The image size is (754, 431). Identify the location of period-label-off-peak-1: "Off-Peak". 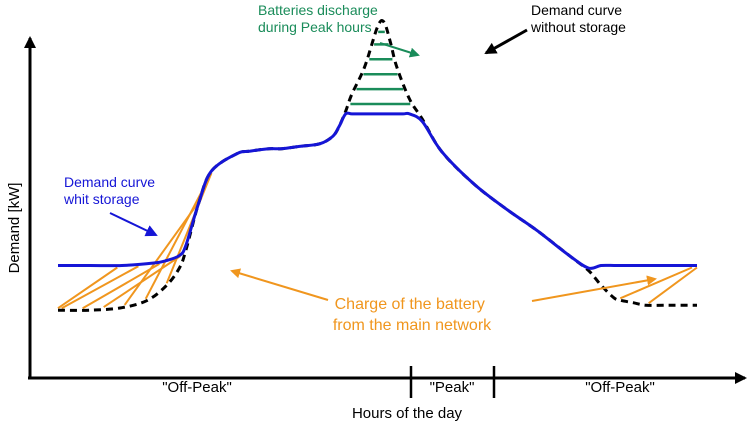
(197, 387).